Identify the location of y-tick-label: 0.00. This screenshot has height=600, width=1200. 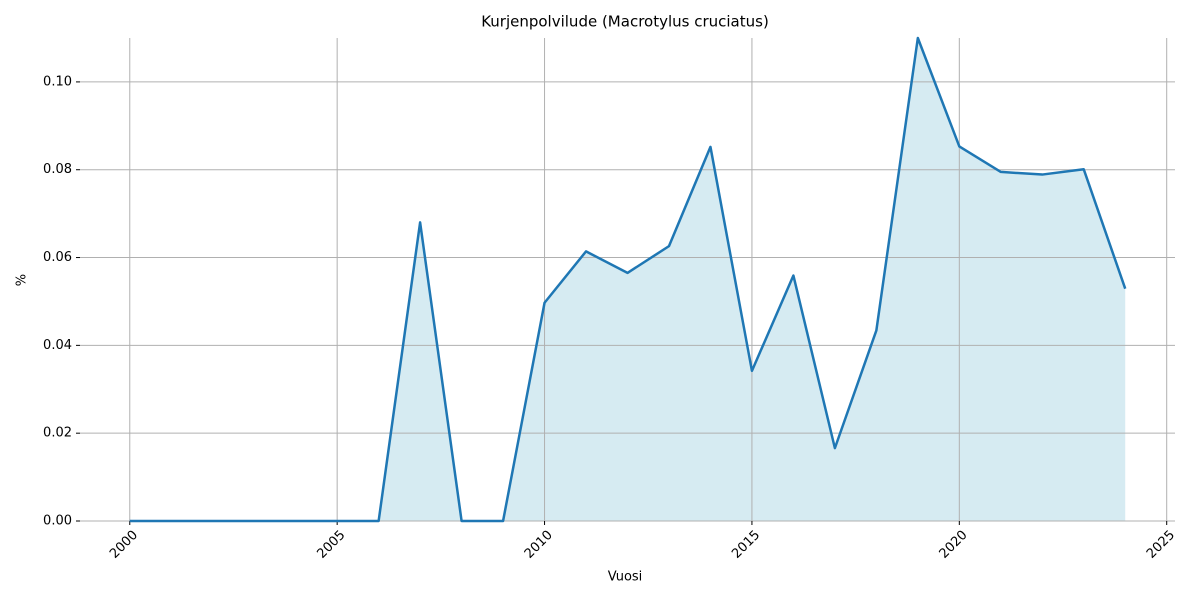
(57, 521).